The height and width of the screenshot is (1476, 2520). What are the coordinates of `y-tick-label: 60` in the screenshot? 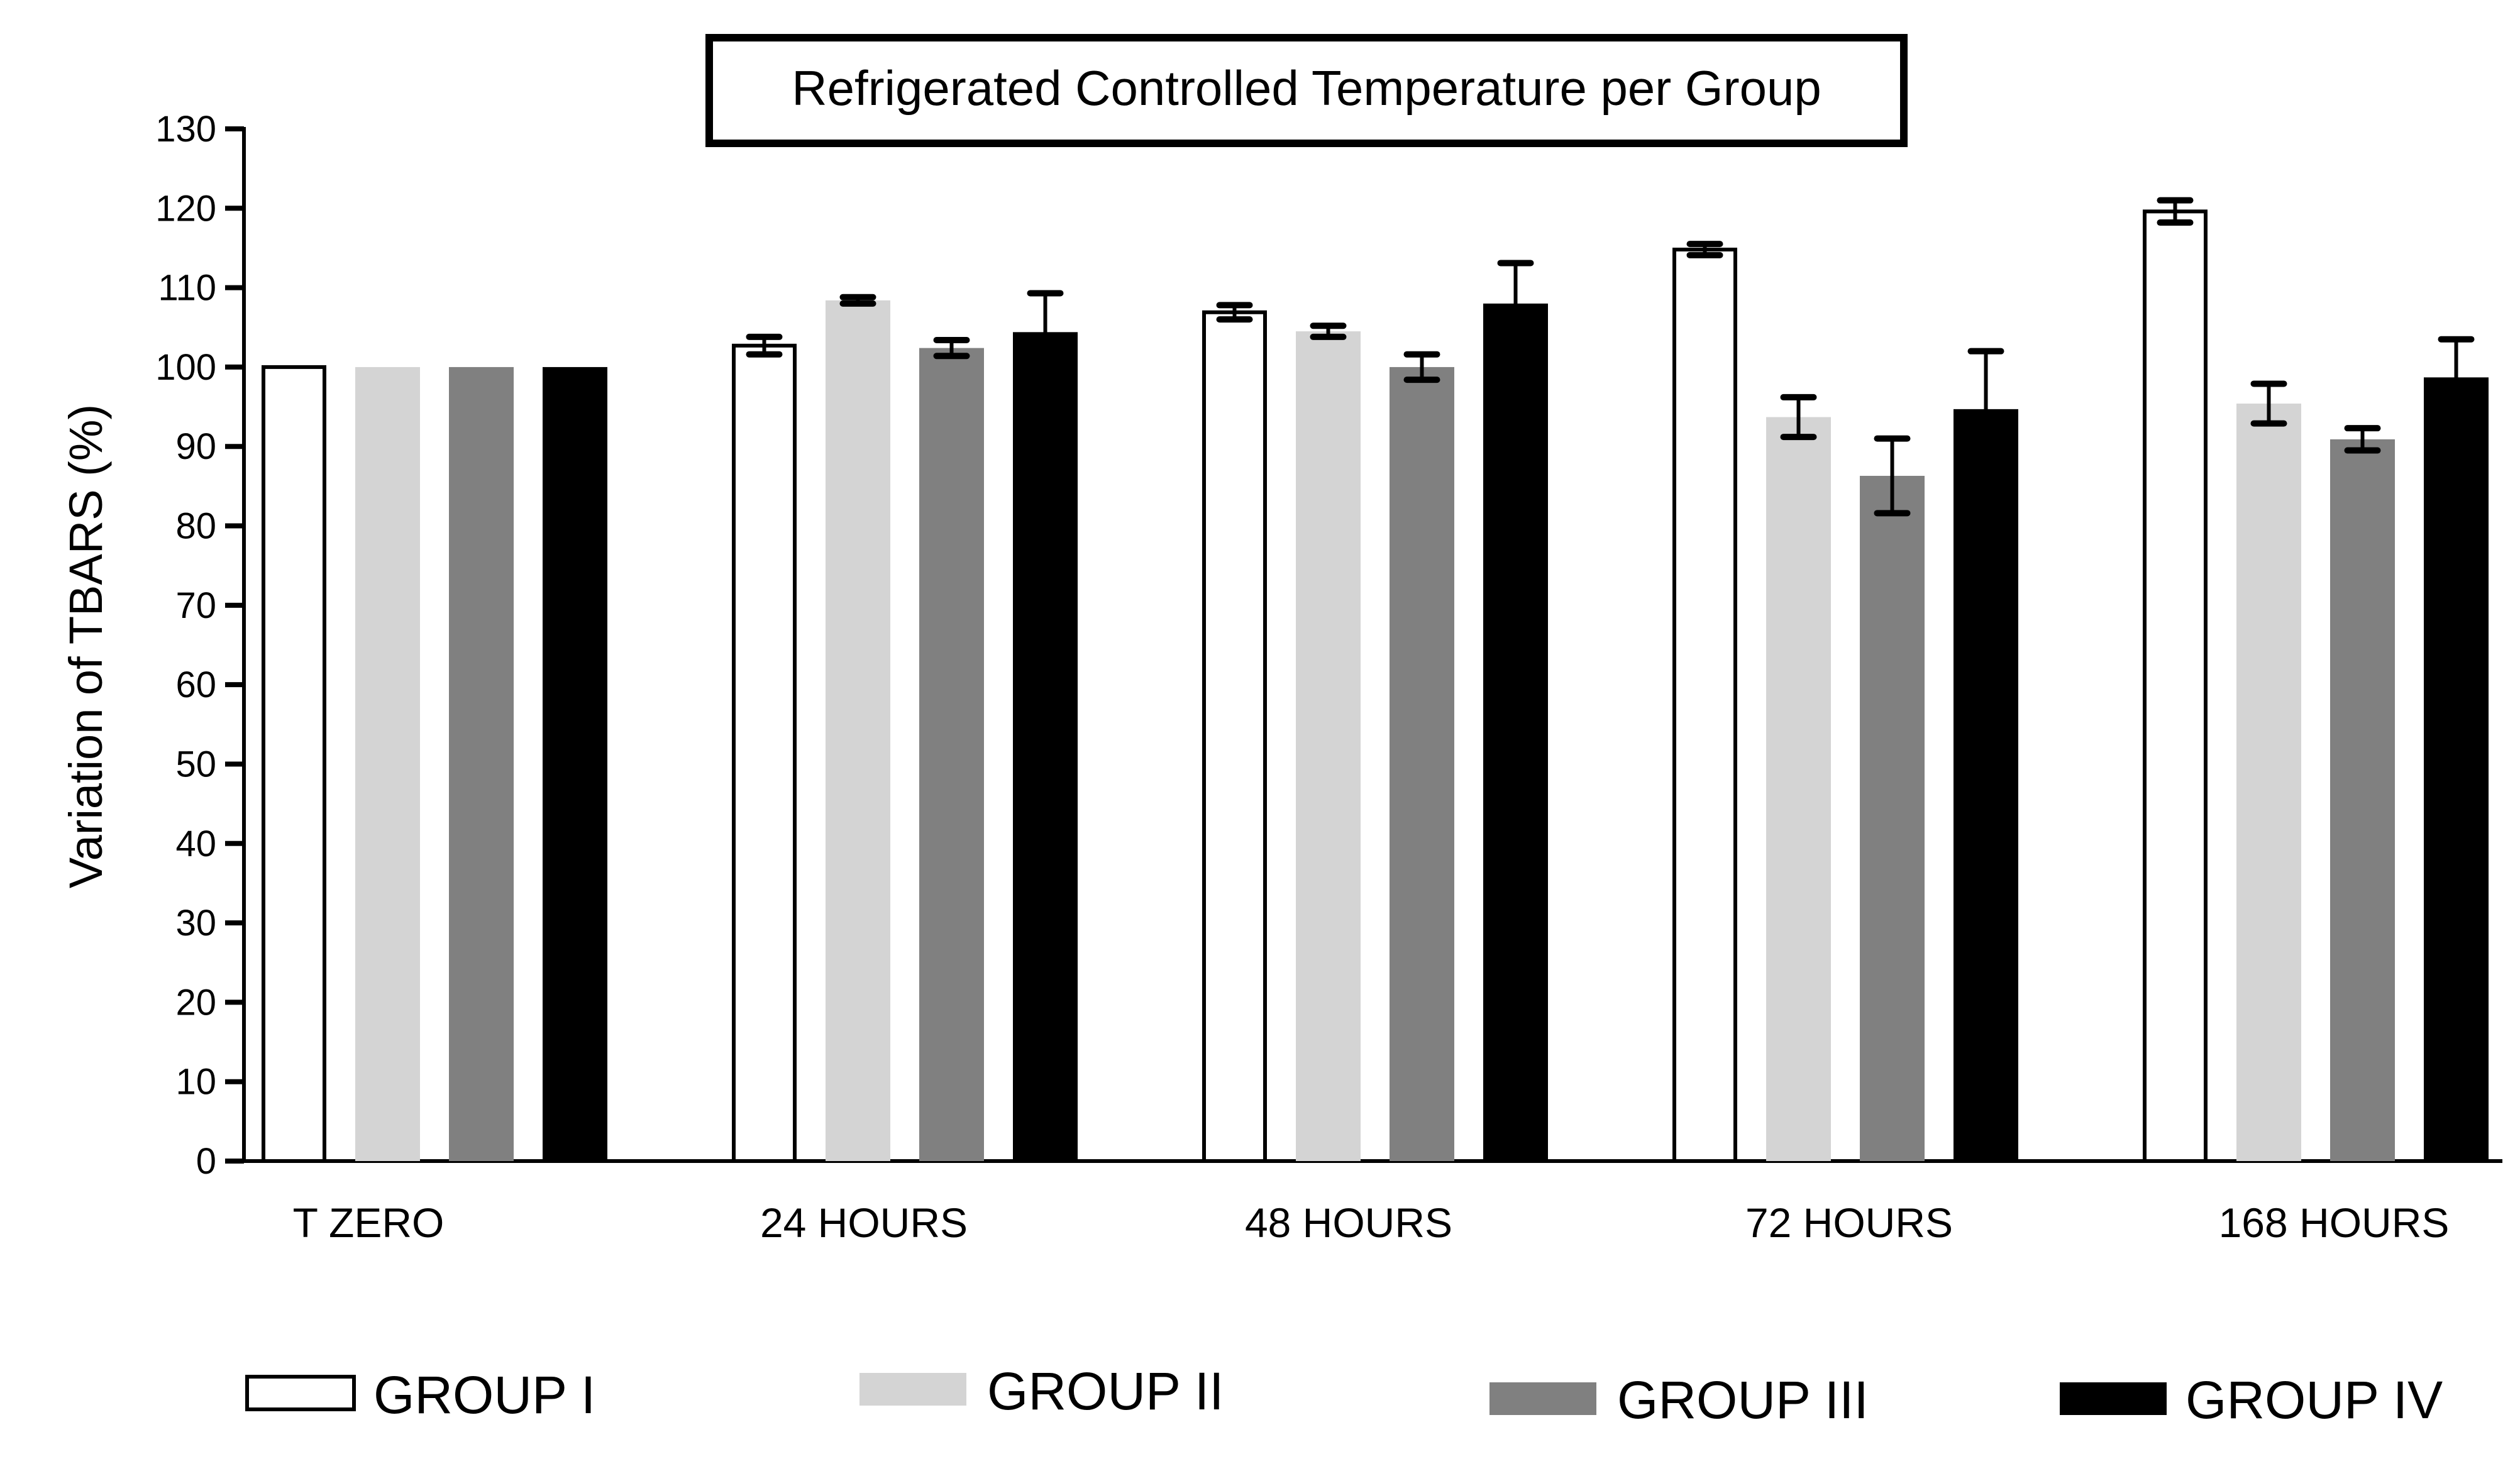 It's located at (195, 685).